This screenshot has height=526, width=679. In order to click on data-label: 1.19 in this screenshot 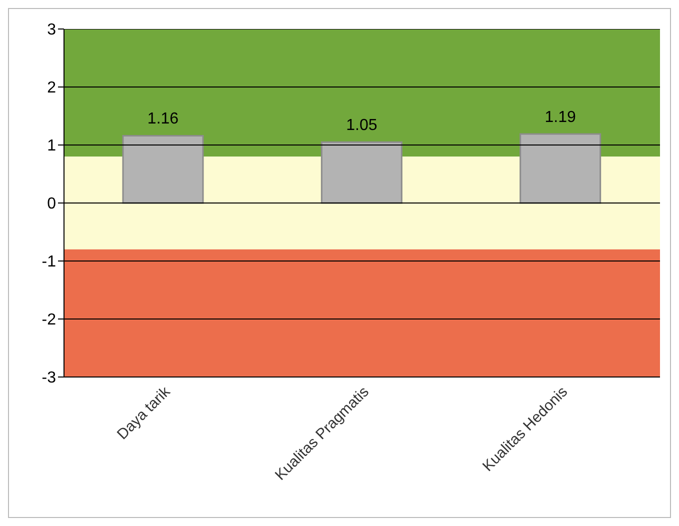, I will do `click(560, 117)`.